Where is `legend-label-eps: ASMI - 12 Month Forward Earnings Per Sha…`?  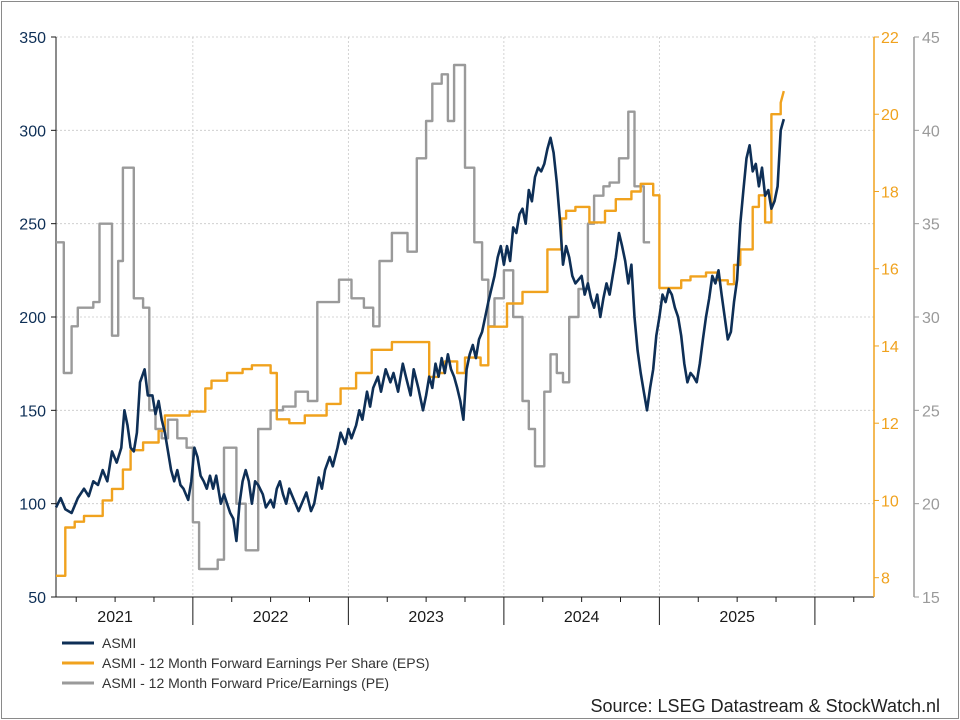 legend-label-eps: ASMI - 12 Month Forward Earnings Per Sha… is located at coordinates (266, 663).